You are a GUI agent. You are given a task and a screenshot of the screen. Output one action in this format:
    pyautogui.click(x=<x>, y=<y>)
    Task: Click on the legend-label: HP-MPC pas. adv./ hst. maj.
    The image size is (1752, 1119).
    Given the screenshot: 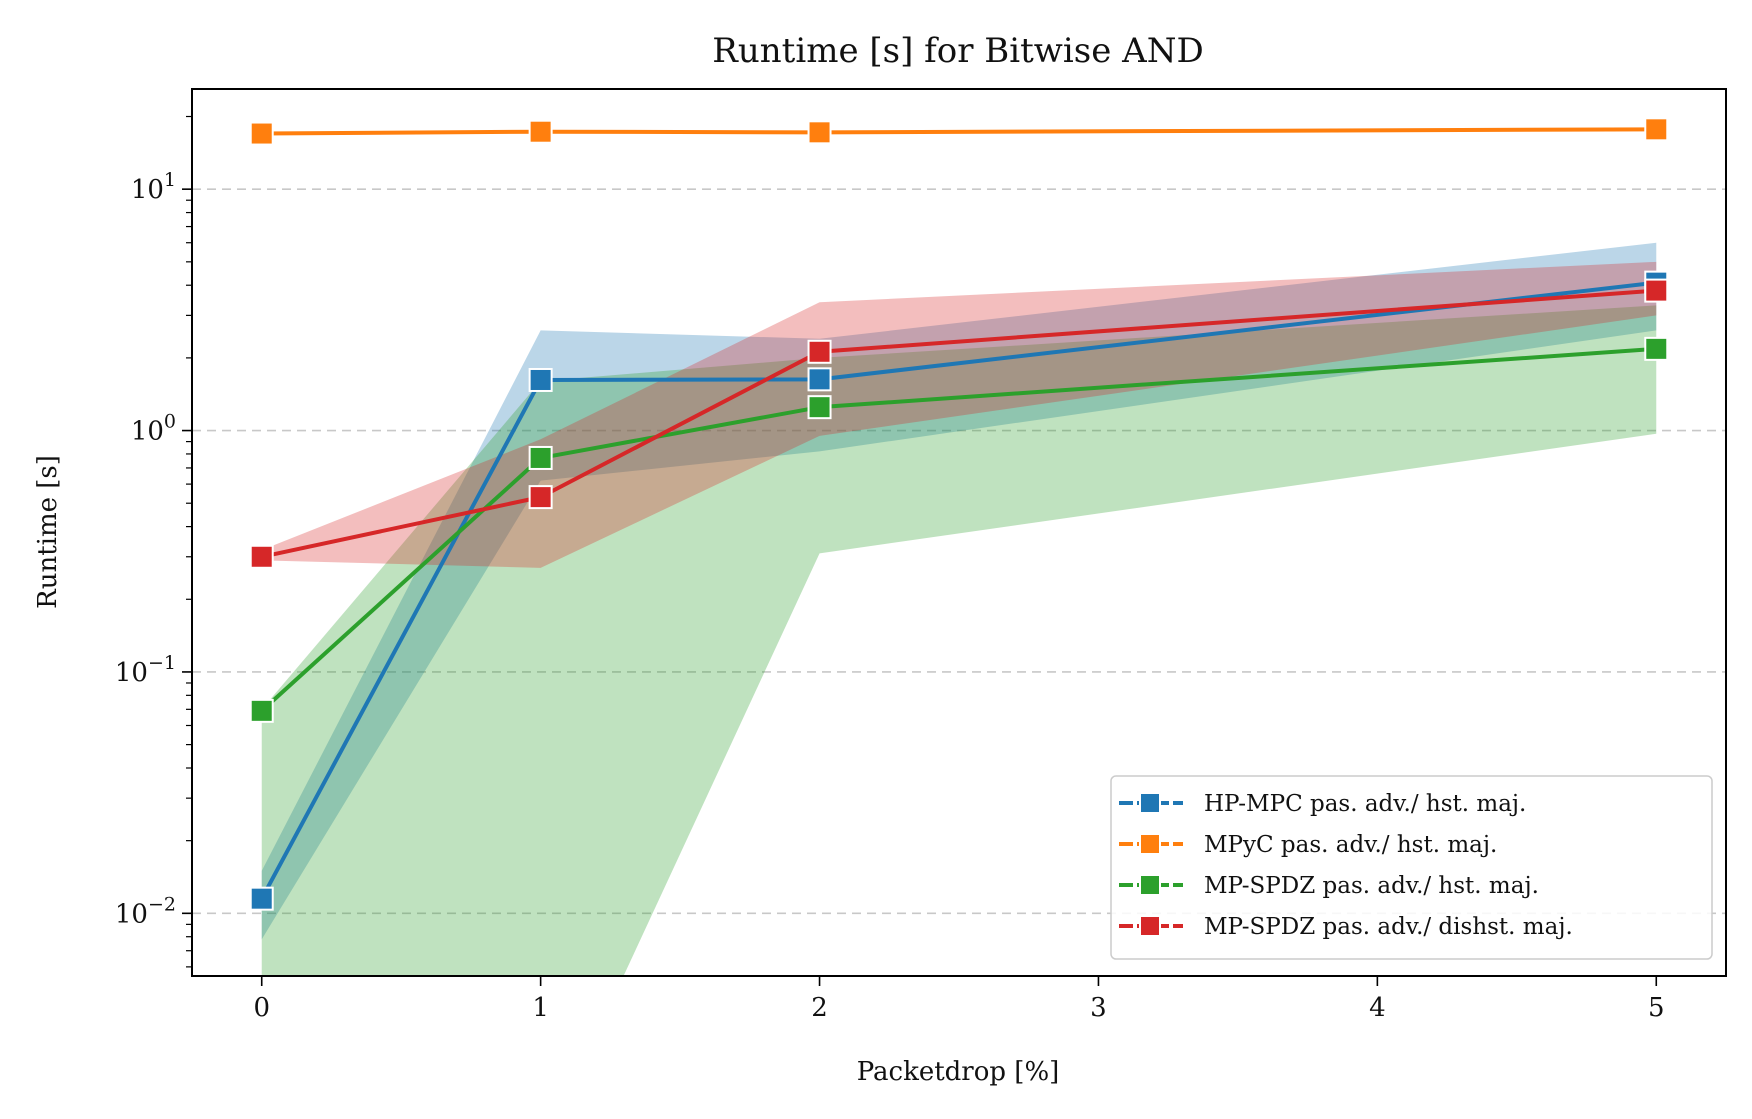 What is the action you would take?
    pyautogui.click(x=1365, y=804)
    